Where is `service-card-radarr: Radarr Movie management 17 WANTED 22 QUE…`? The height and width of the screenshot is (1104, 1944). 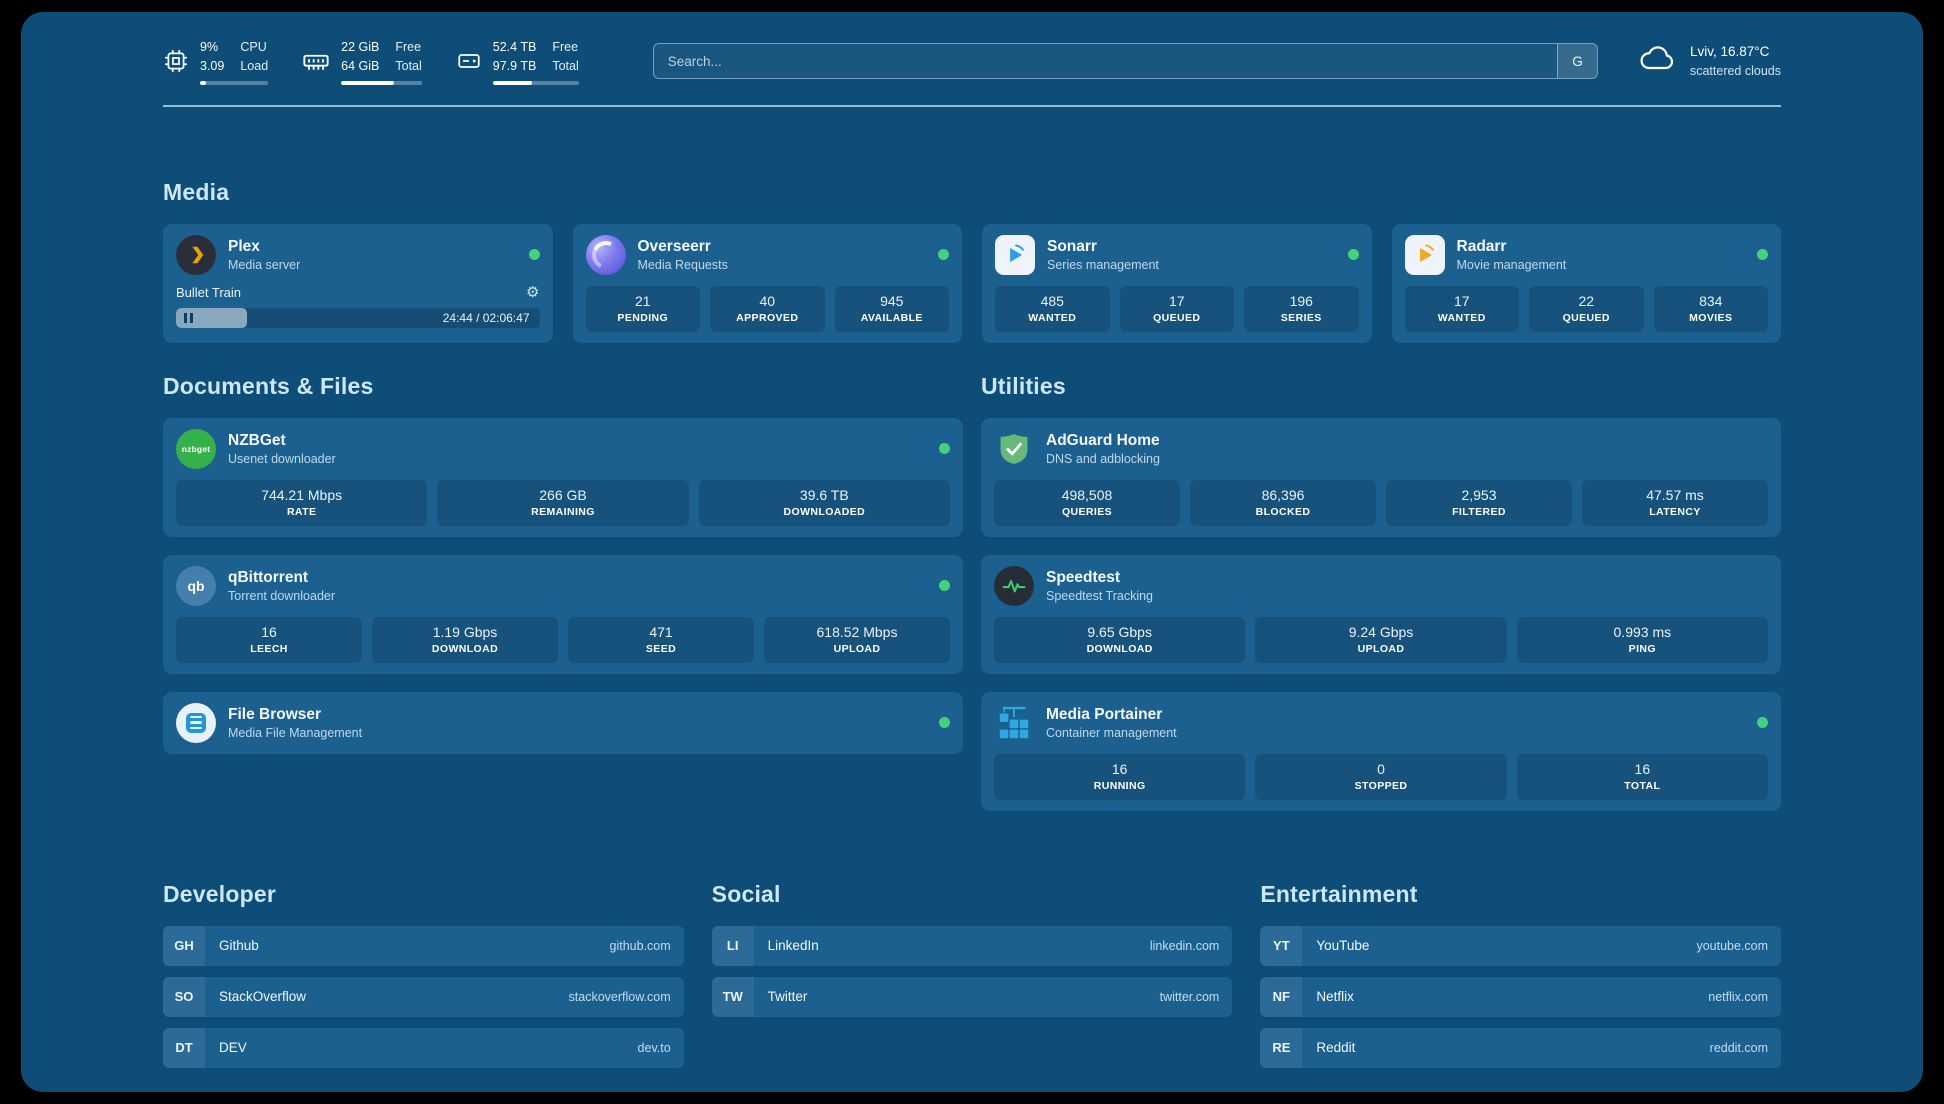
service-card-radarr: Radarr Movie management 17 WANTED 22 QUE… is located at coordinates (1586, 283).